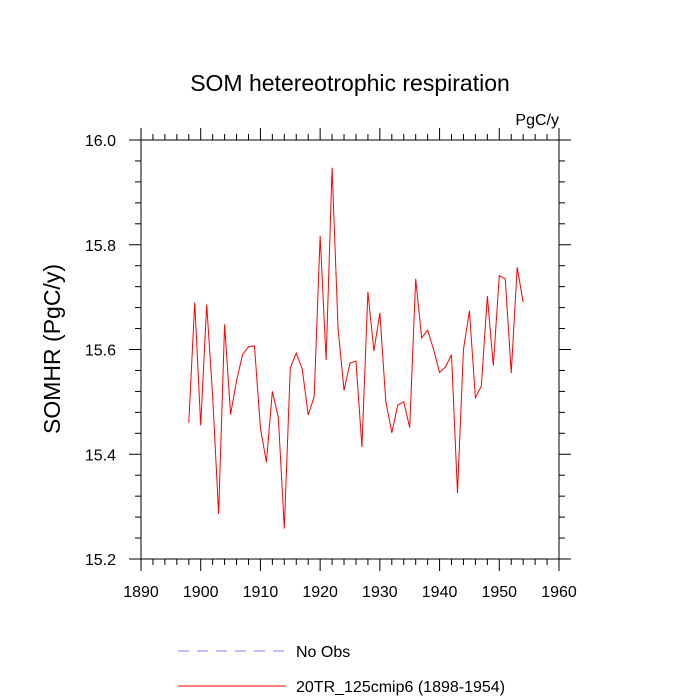  What do you see at coordinates (100, 560) in the screenshot?
I see `y-tick-label: 15.2` at bounding box center [100, 560].